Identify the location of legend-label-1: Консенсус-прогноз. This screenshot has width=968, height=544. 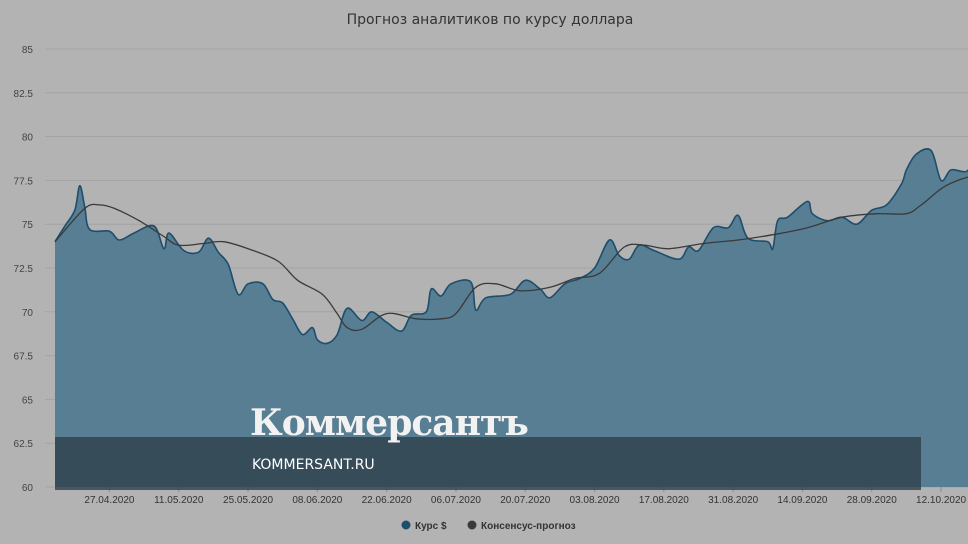
(528, 526).